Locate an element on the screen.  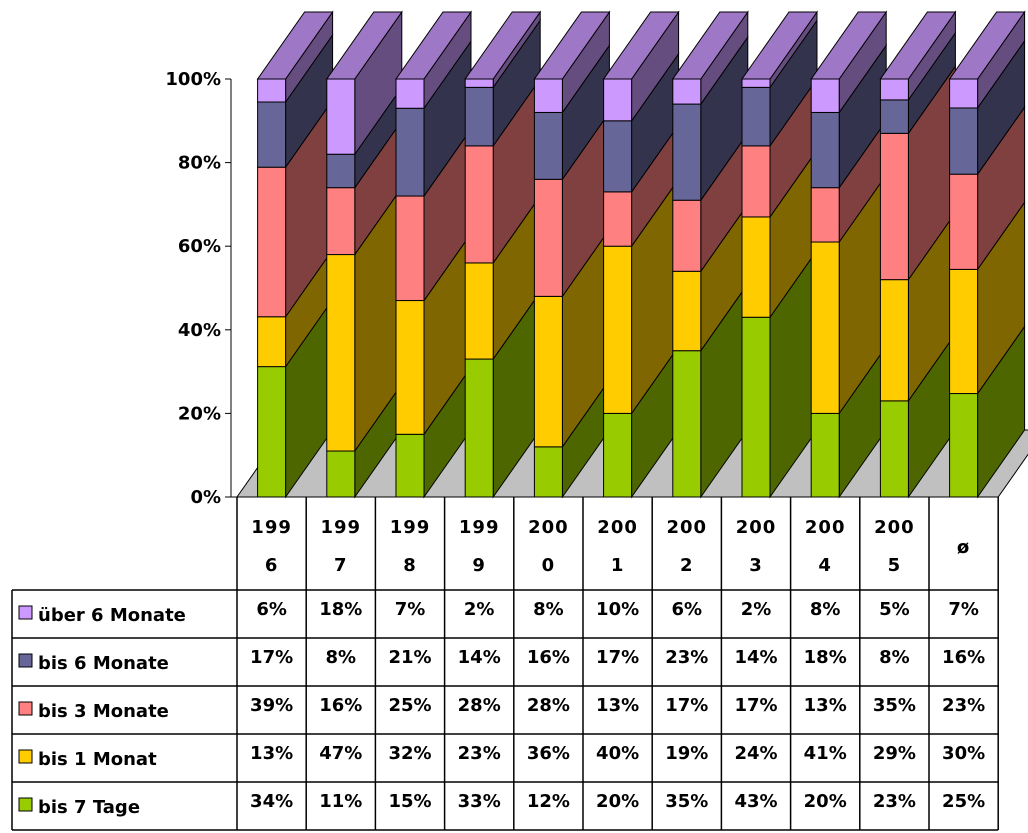
data-cell: 7% is located at coordinates (410, 609).